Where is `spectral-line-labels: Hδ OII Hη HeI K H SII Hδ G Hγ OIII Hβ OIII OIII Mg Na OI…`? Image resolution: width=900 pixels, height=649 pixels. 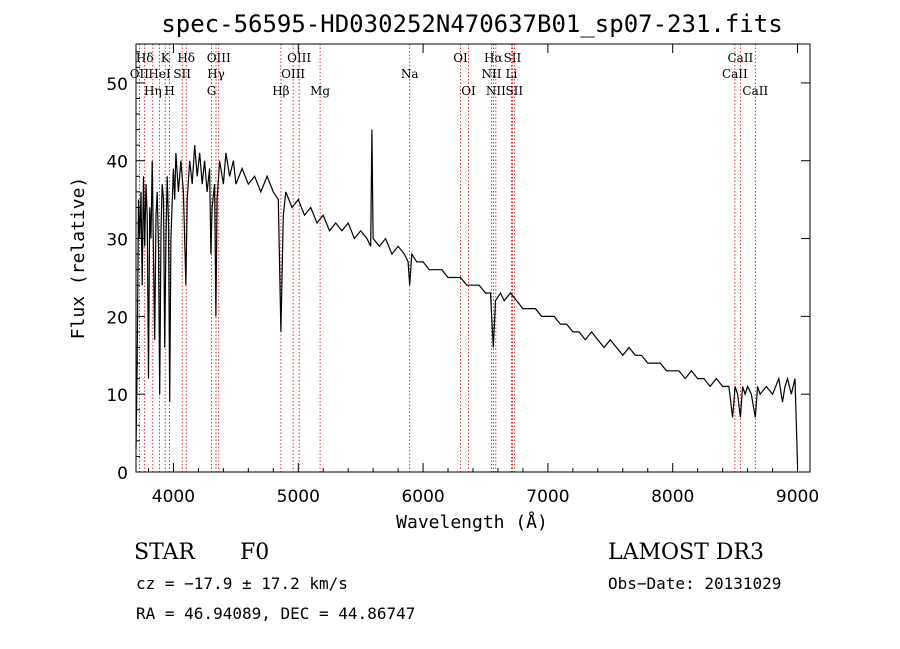 spectral-line-labels: Hδ OII Hη HeI K H SII Hδ G Hγ OIII Hβ OIII OIII Mg Na OI… is located at coordinates (449, 74).